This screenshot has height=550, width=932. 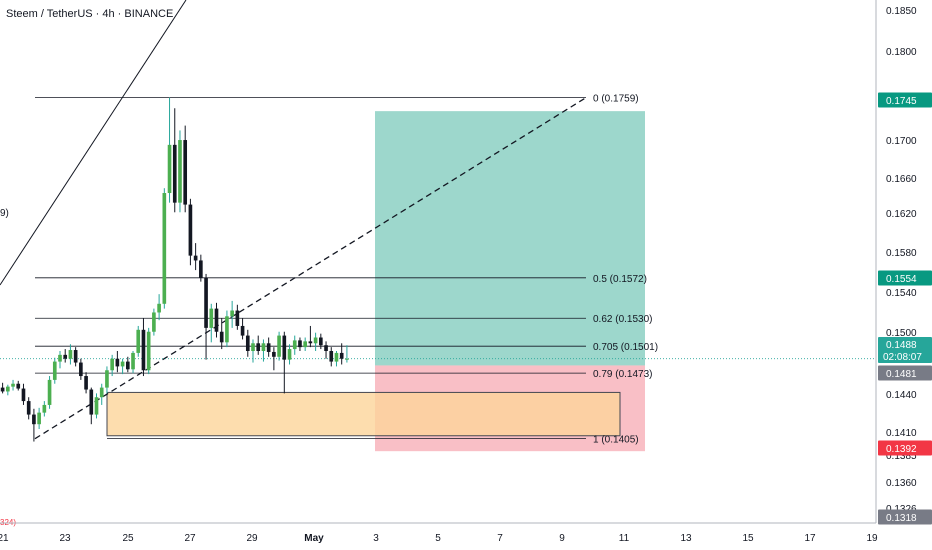 I want to click on time-tick-label: 19, so click(x=872, y=538).